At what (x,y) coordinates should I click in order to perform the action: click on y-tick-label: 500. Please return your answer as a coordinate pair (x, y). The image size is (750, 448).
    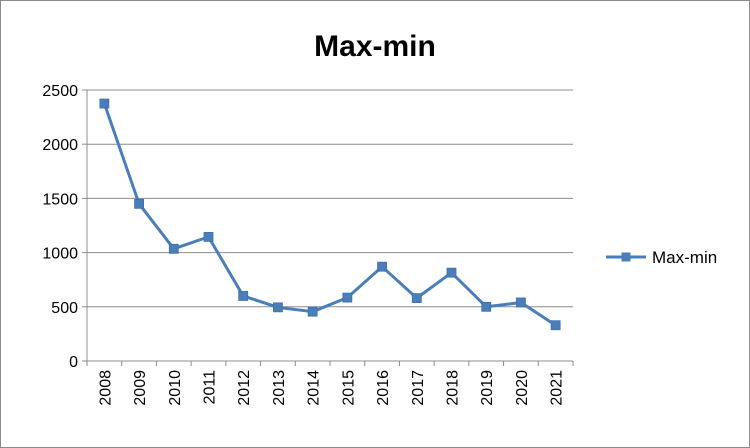
    Looking at the image, I should click on (64, 308).